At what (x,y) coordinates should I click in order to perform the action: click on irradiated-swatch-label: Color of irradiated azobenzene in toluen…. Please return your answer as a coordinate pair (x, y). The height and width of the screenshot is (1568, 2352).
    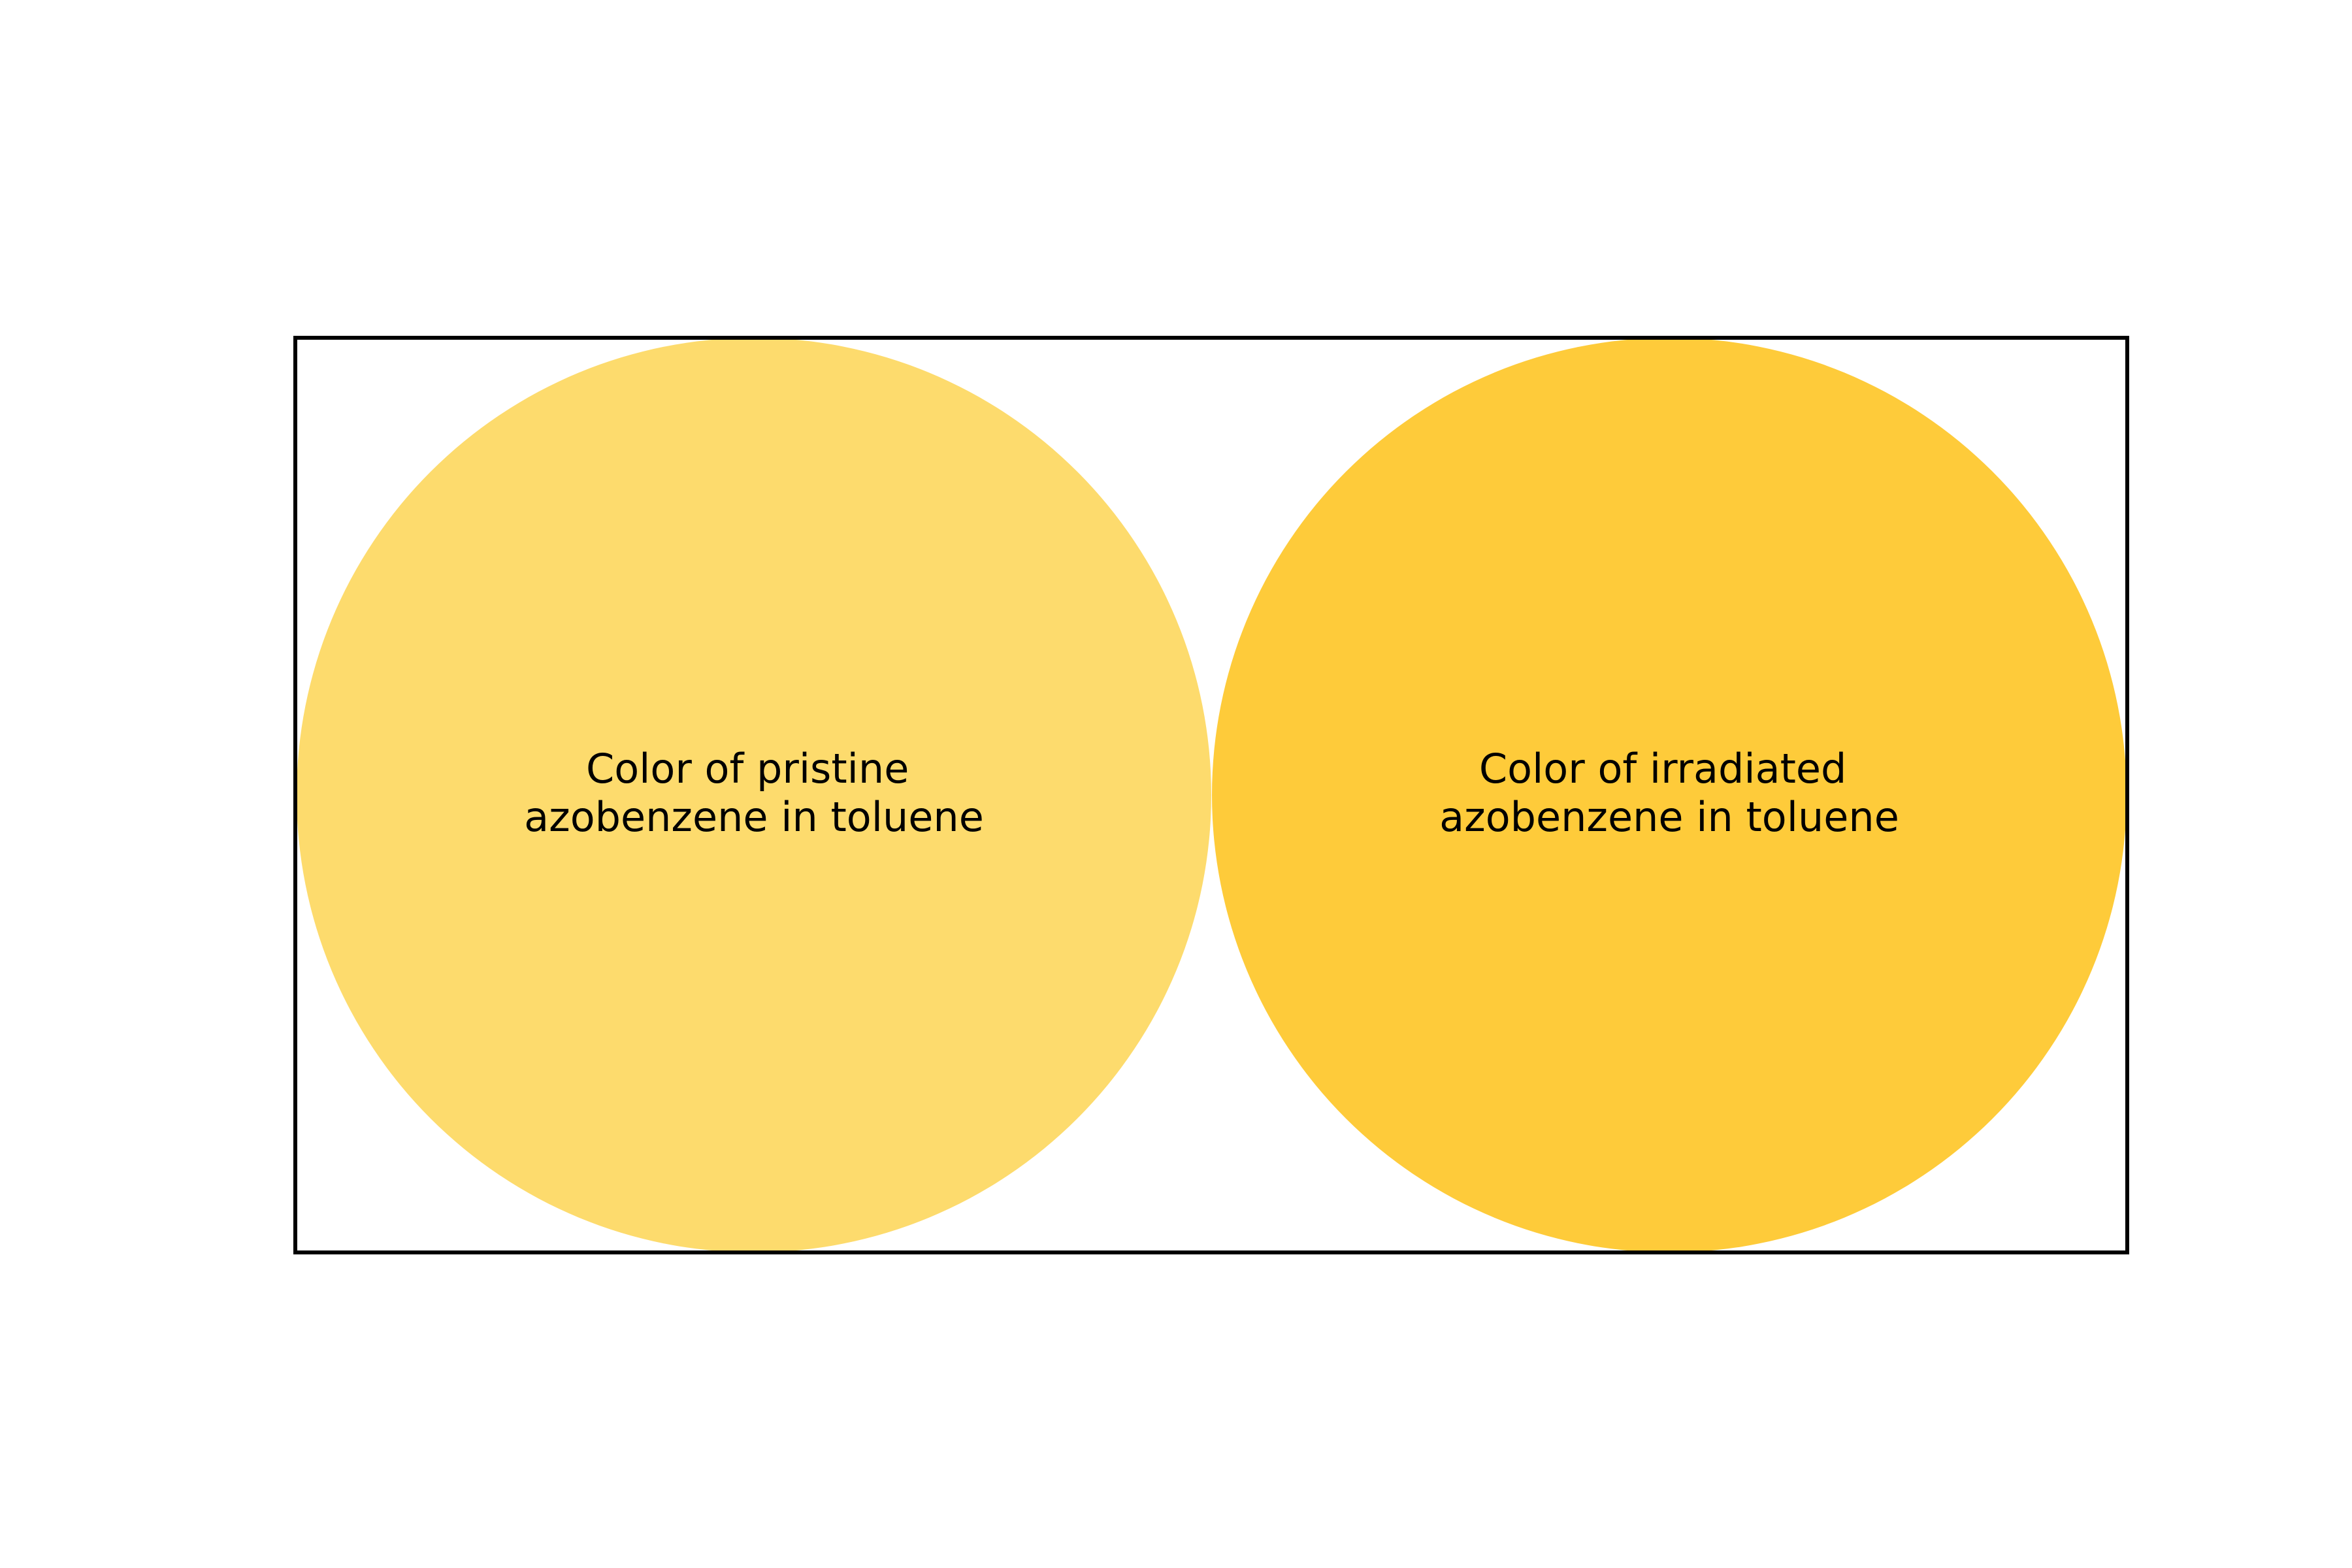
    Looking at the image, I should click on (1669, 793).